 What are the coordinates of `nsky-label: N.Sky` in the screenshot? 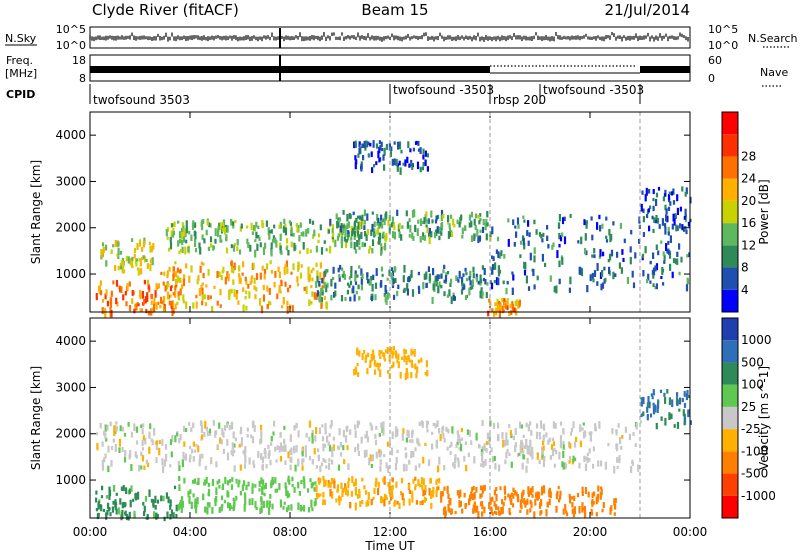 It's located at (21, 38).